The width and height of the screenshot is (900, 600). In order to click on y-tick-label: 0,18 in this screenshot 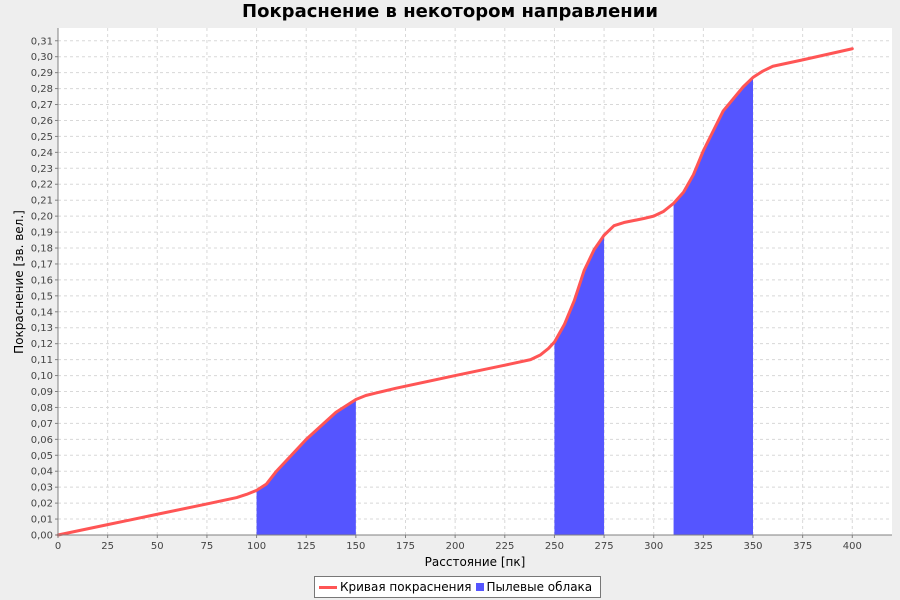, I will do `click(42, 249)`.